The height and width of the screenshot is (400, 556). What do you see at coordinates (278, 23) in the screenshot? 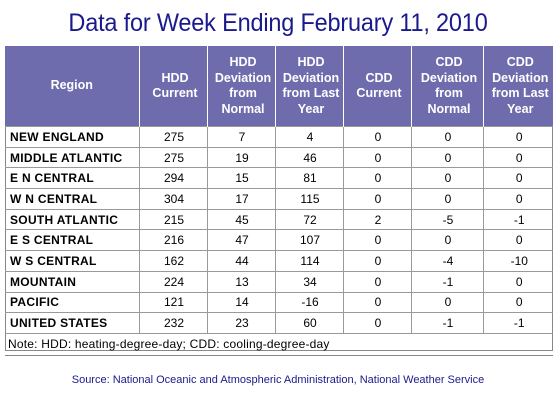
I see `page-title: Data for Week Ending February 11, 2010` at bounding box center [278, 23].